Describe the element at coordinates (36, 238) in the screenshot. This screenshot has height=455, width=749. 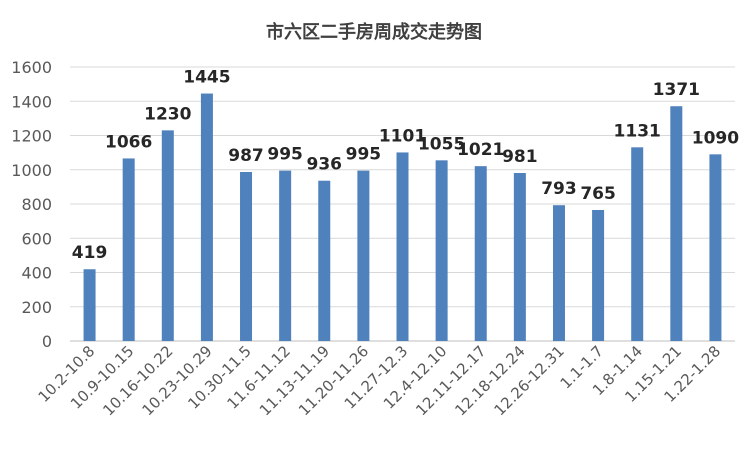
I see `y-tick-label: 600` at that location.